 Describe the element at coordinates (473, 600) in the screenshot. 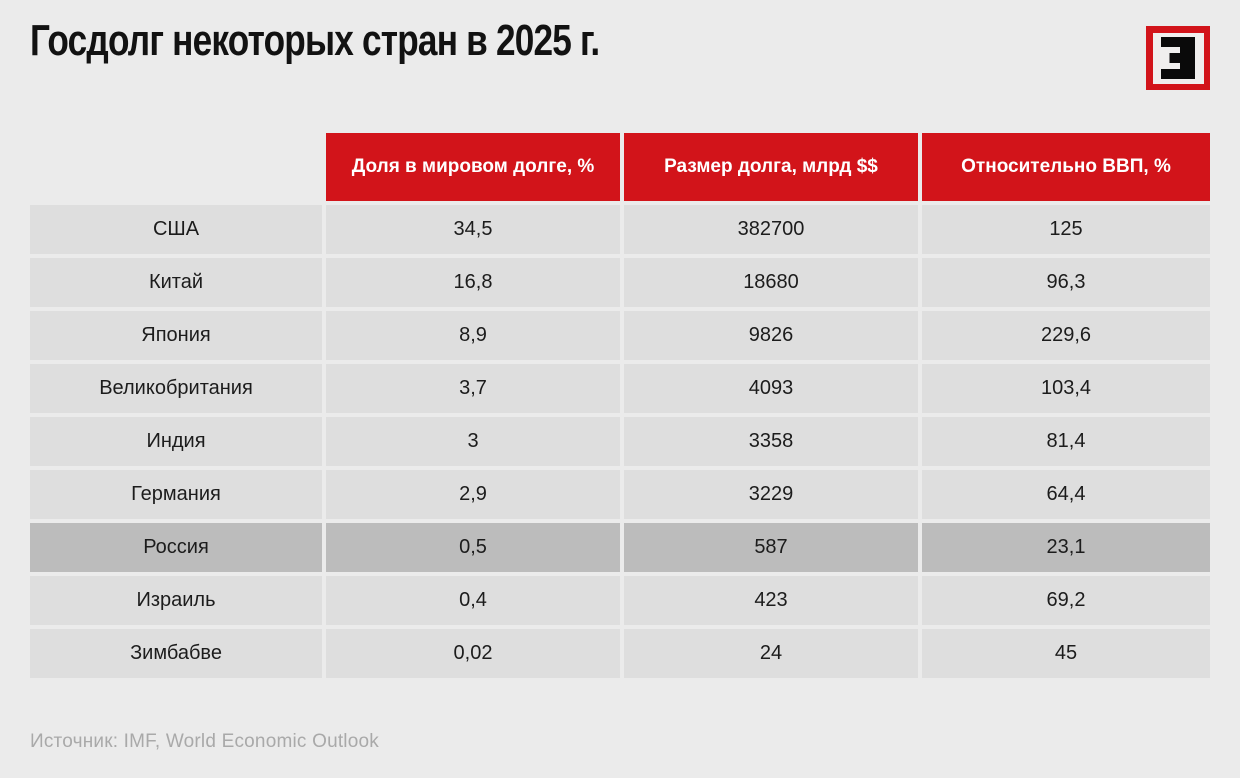

I see `share-cell: 0,4` at that location.